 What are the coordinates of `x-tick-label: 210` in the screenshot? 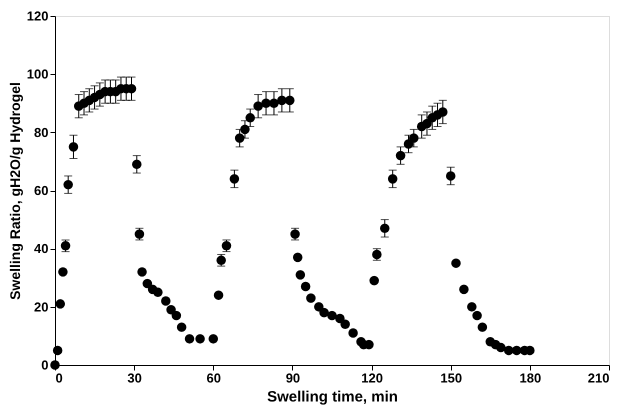 It's located at (599, 378).